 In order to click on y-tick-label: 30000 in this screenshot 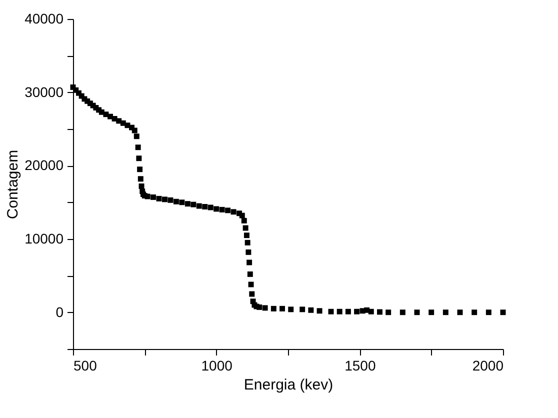, I will do `click(44, 92)`.